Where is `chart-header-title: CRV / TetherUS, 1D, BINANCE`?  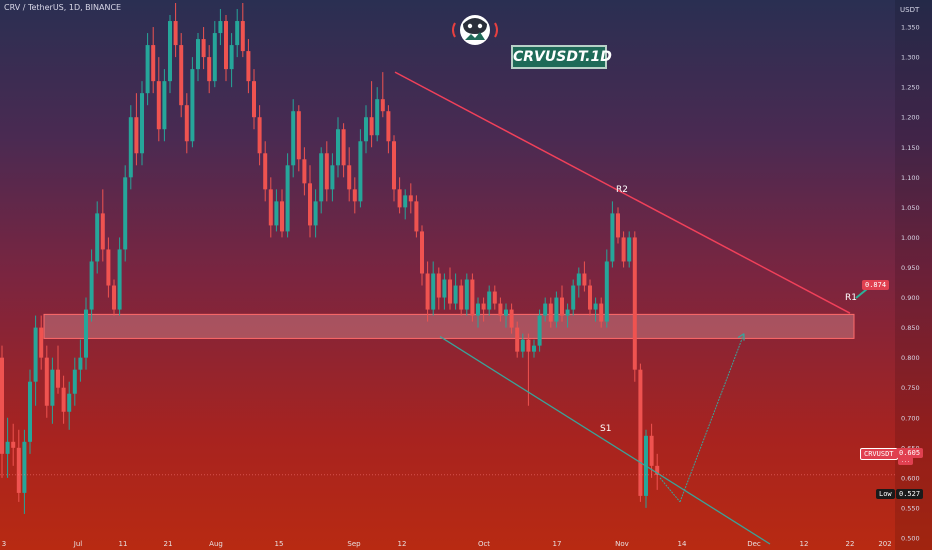 chart-header-title: CRV / TetherUS, 1D, BINANCE is located at coordinates (63, 7).